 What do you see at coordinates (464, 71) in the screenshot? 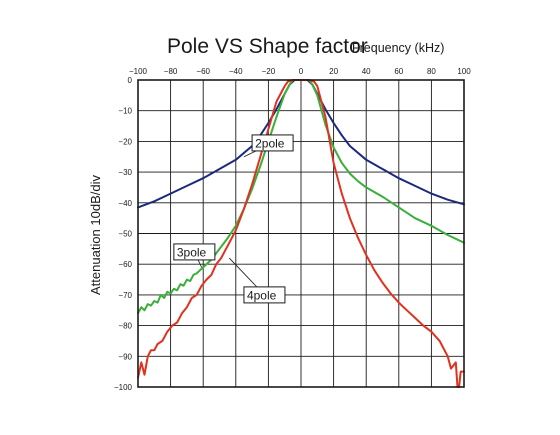
I see `x-tick-label: 100` at bounding box center [464, 71].